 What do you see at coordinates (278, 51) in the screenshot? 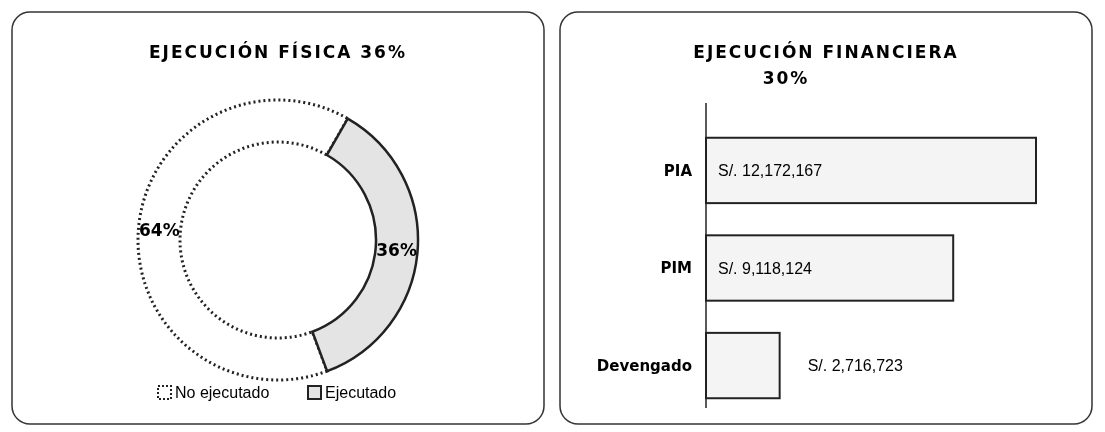
I see `chart-title: EJECUCIÓN FÍSICA 36%` at bounding box center [278, 51].